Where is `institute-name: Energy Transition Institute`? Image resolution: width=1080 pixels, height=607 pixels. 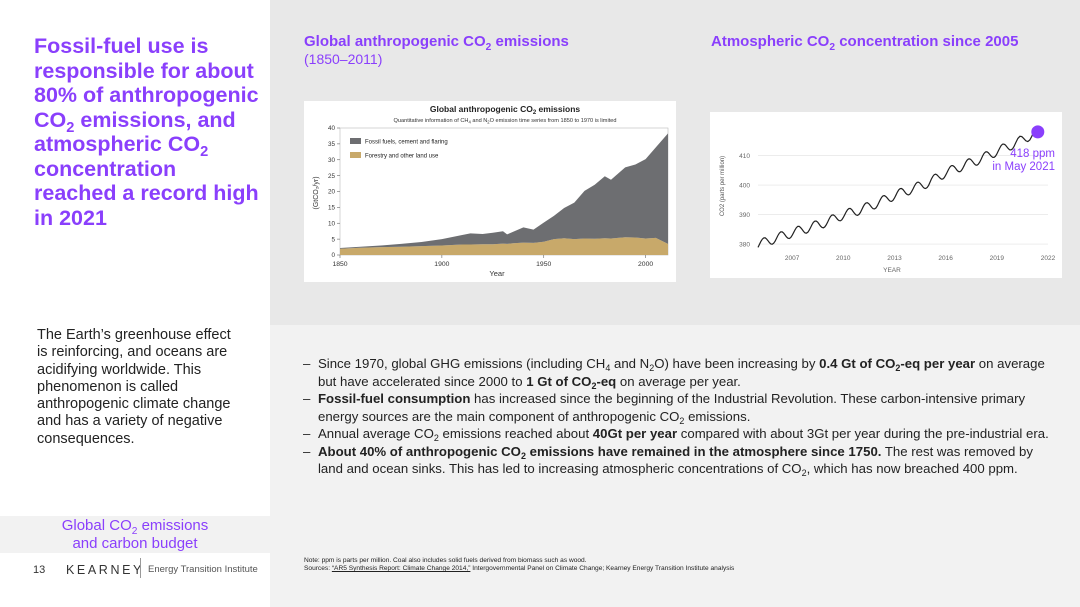
institute-name: Energy Transition Institute is located at coordinates (203, 569).